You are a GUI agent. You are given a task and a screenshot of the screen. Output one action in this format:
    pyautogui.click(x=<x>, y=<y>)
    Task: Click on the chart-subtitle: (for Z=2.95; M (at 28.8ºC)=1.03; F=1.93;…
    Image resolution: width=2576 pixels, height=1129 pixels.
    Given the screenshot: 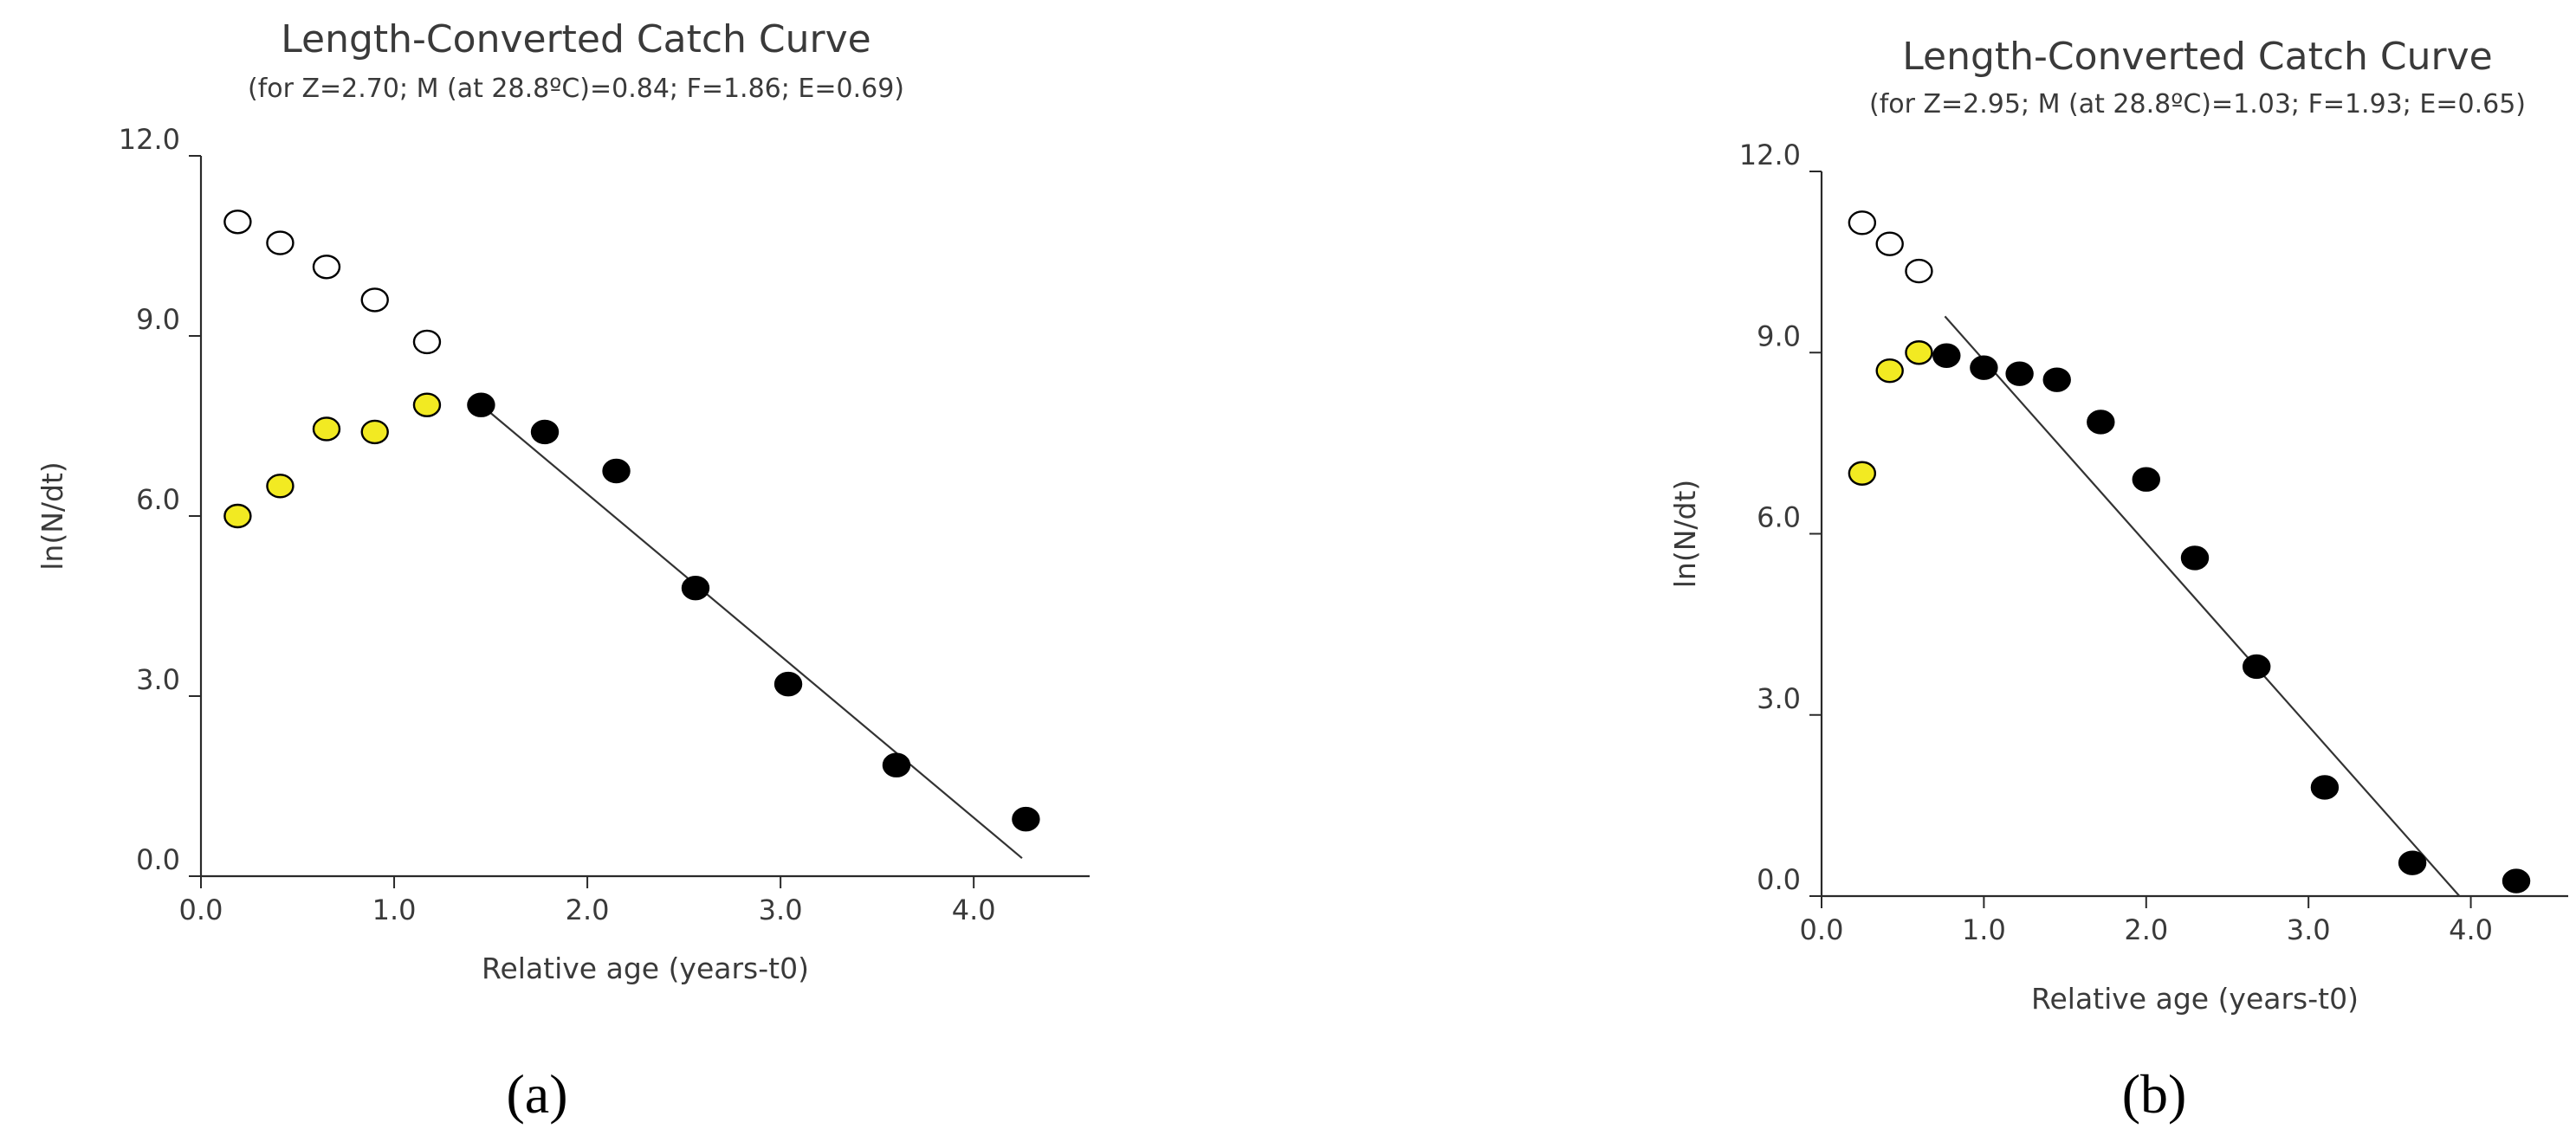 What is the action you would take?
    pyautogui.click(x=2197, y=104)
    